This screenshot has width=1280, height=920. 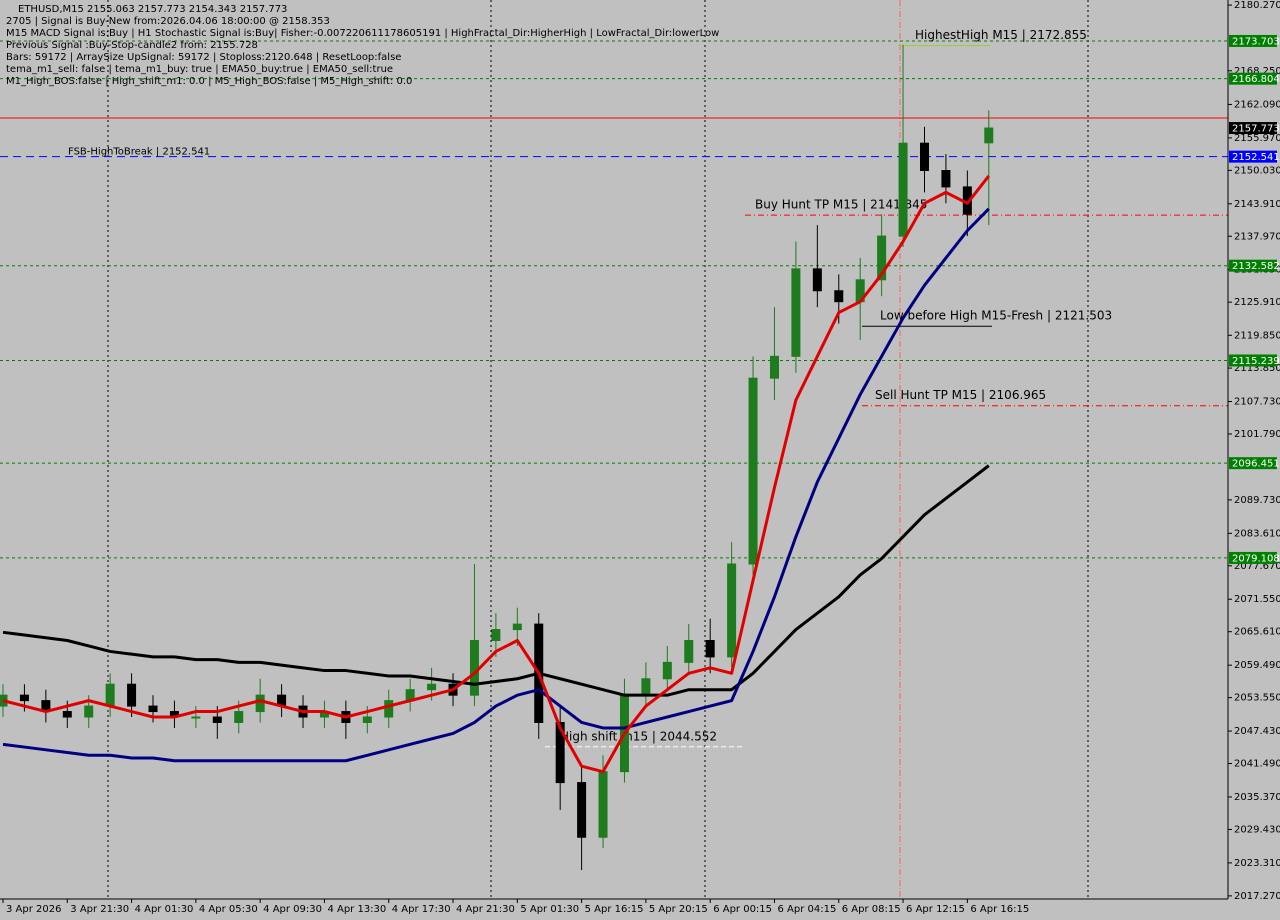 I want to click on price-tag-label: 2157.773, so click(x=1256, y=129).